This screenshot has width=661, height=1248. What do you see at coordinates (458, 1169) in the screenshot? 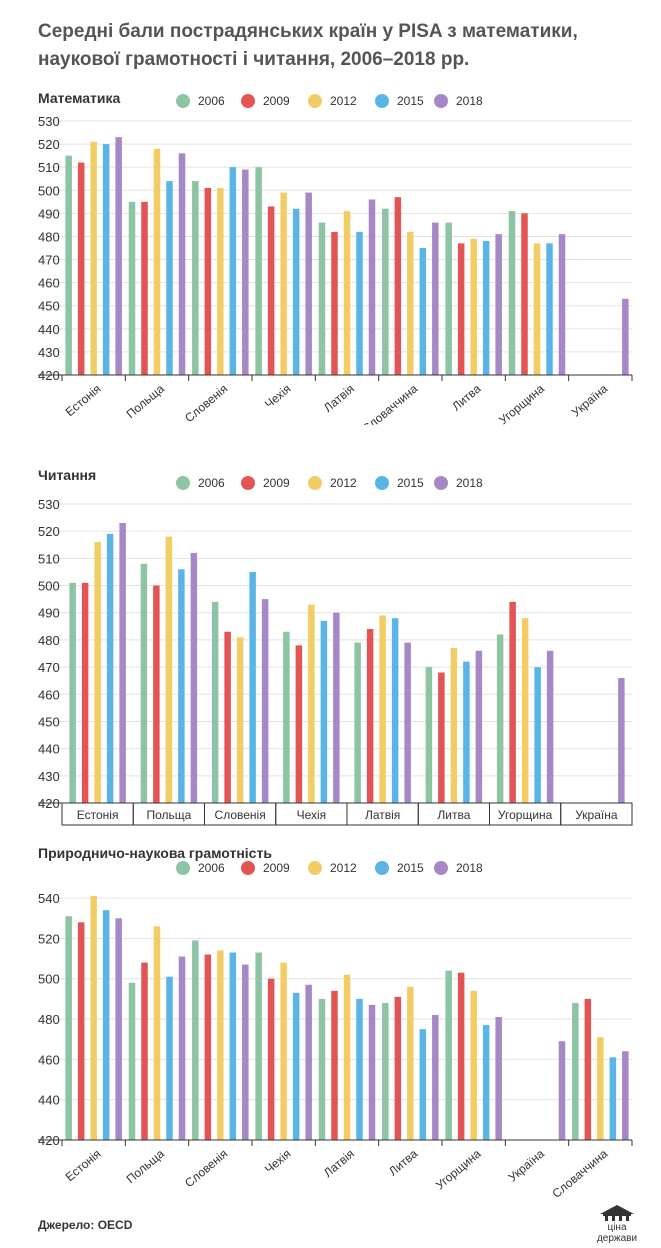
I see `x-tick-label: Угорщина` at bounding box center [458, 1169].